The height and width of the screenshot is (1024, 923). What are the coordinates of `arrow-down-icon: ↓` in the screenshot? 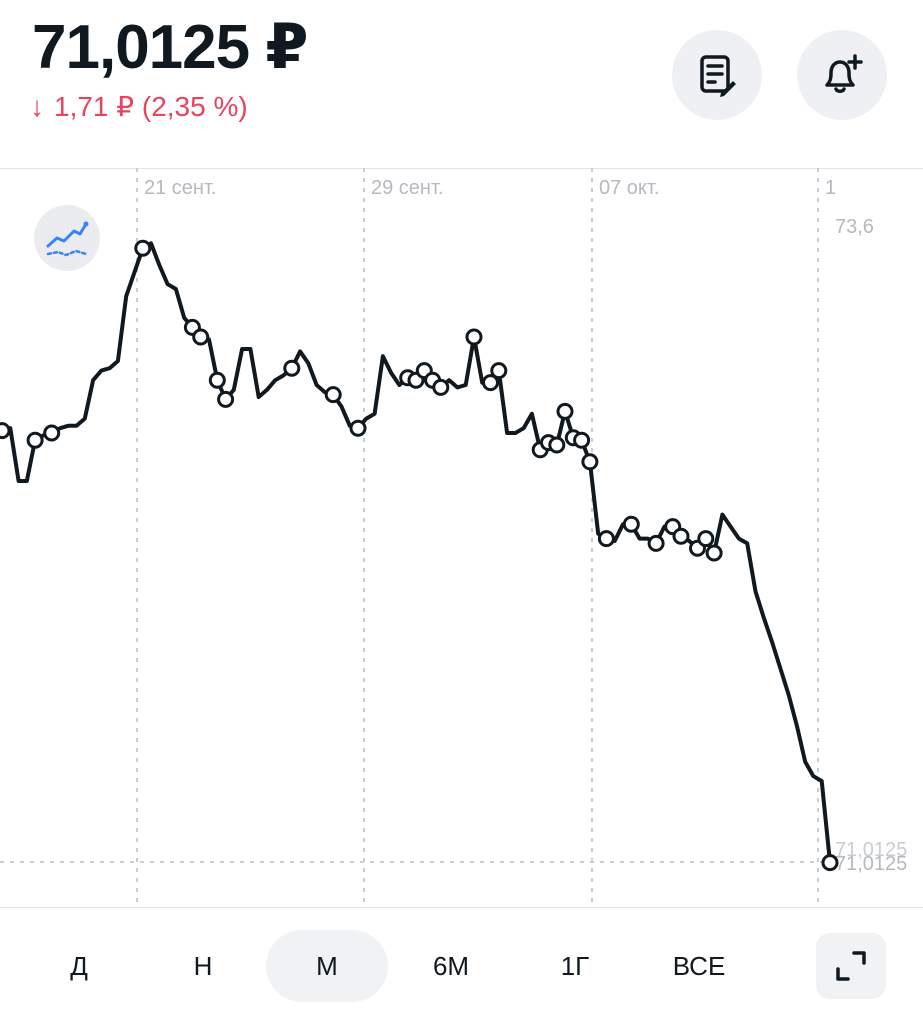 It's located at (37, 106).